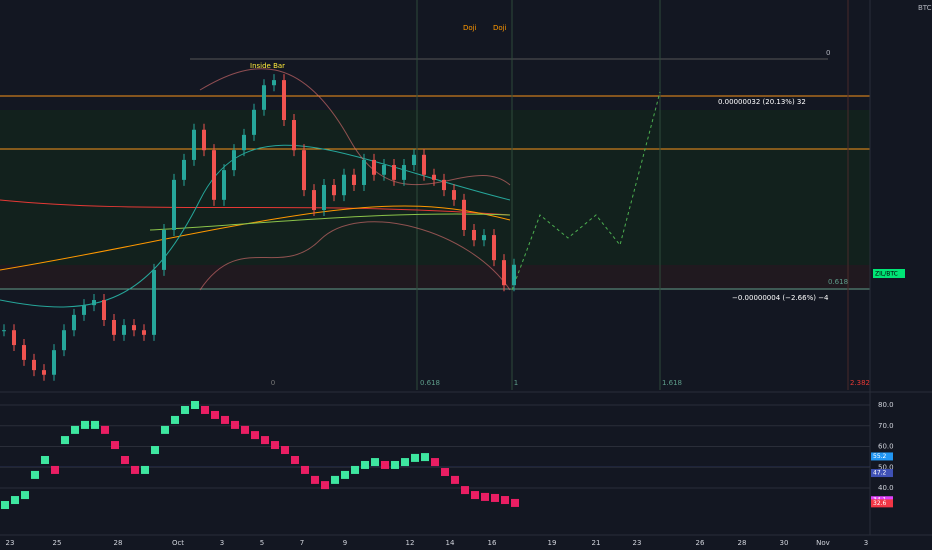  What do you see at coordinates (860, 383) in the screenshot?
I see `fib-label: 2.382` at bounding box center [860, 383].